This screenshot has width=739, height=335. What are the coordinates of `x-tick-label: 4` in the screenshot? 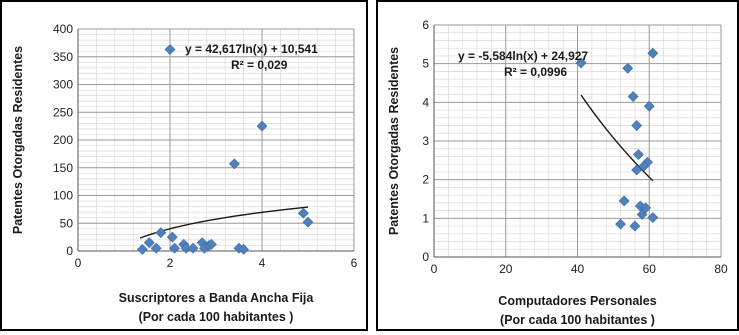 It's located at (262, 263).